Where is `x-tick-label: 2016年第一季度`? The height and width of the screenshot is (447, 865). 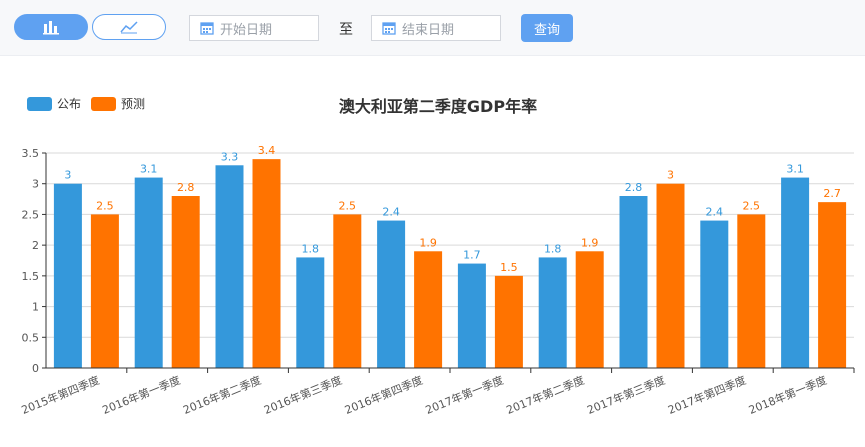 x-tick-label: 2016年第一季度 is located at coordinates (141, 395).